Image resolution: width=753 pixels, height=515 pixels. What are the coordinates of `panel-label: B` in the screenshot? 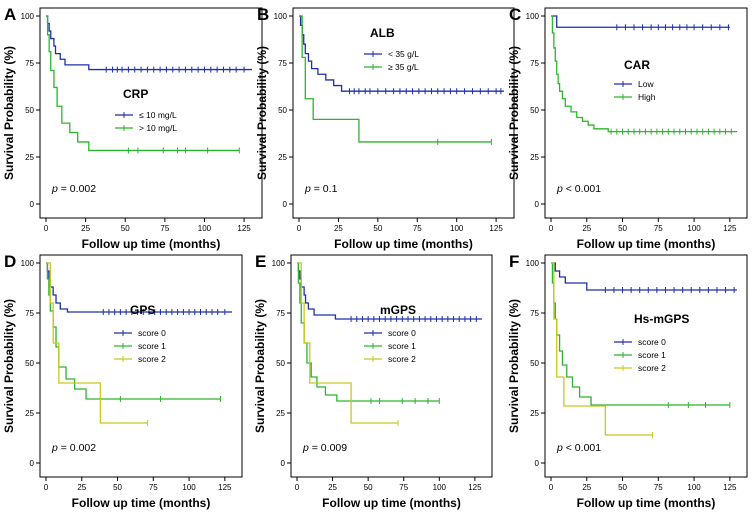 It's located at (263, 14).